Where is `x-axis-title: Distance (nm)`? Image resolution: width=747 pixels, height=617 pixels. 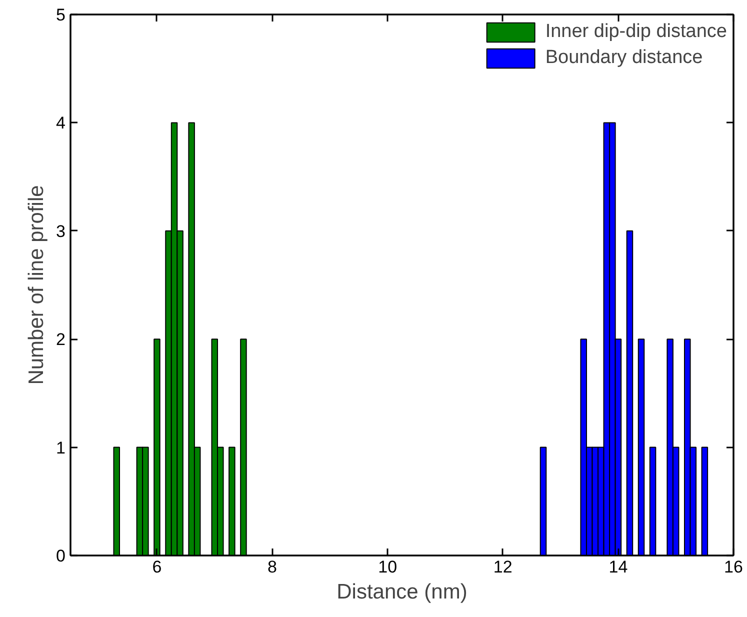 x-axis-title: Distance (nm) is located at coordinates (402, 592).